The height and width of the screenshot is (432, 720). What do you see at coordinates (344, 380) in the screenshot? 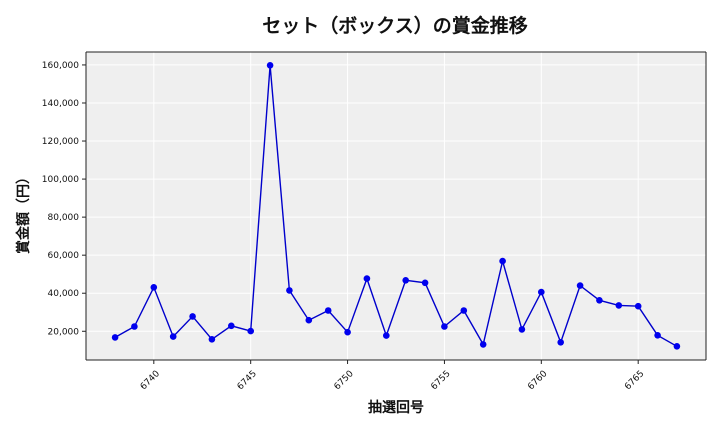
I see `x-tick-label: 6750` at bounding box center [344, 380].